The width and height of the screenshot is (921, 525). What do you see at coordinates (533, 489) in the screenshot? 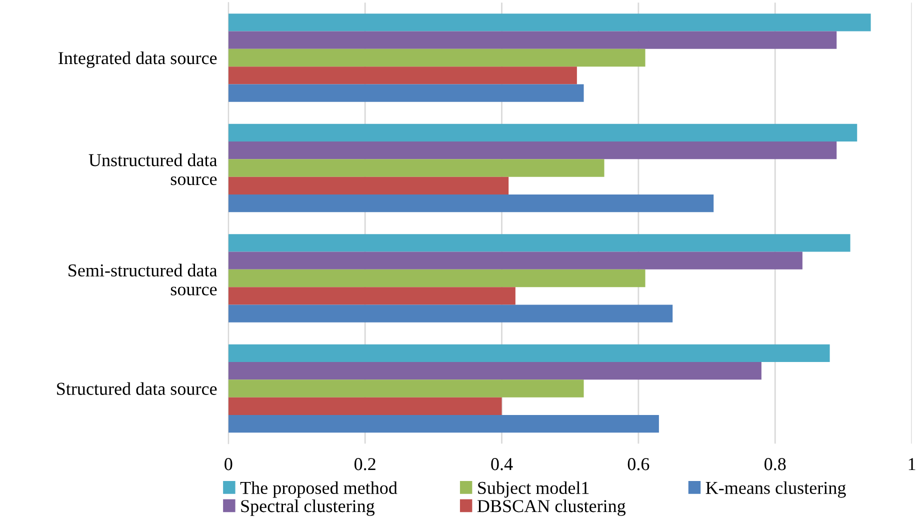
I see `legend-label: Subject model1` at bounding box center [533, 489].